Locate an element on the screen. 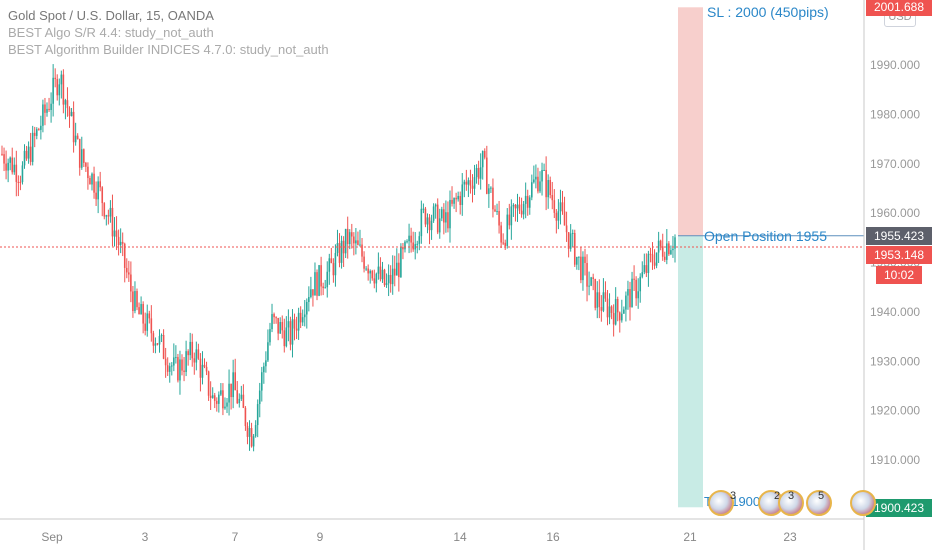 The height and width of the screenshot is (550, 932). stop-loss-zone is located at coordinates (690, 121).